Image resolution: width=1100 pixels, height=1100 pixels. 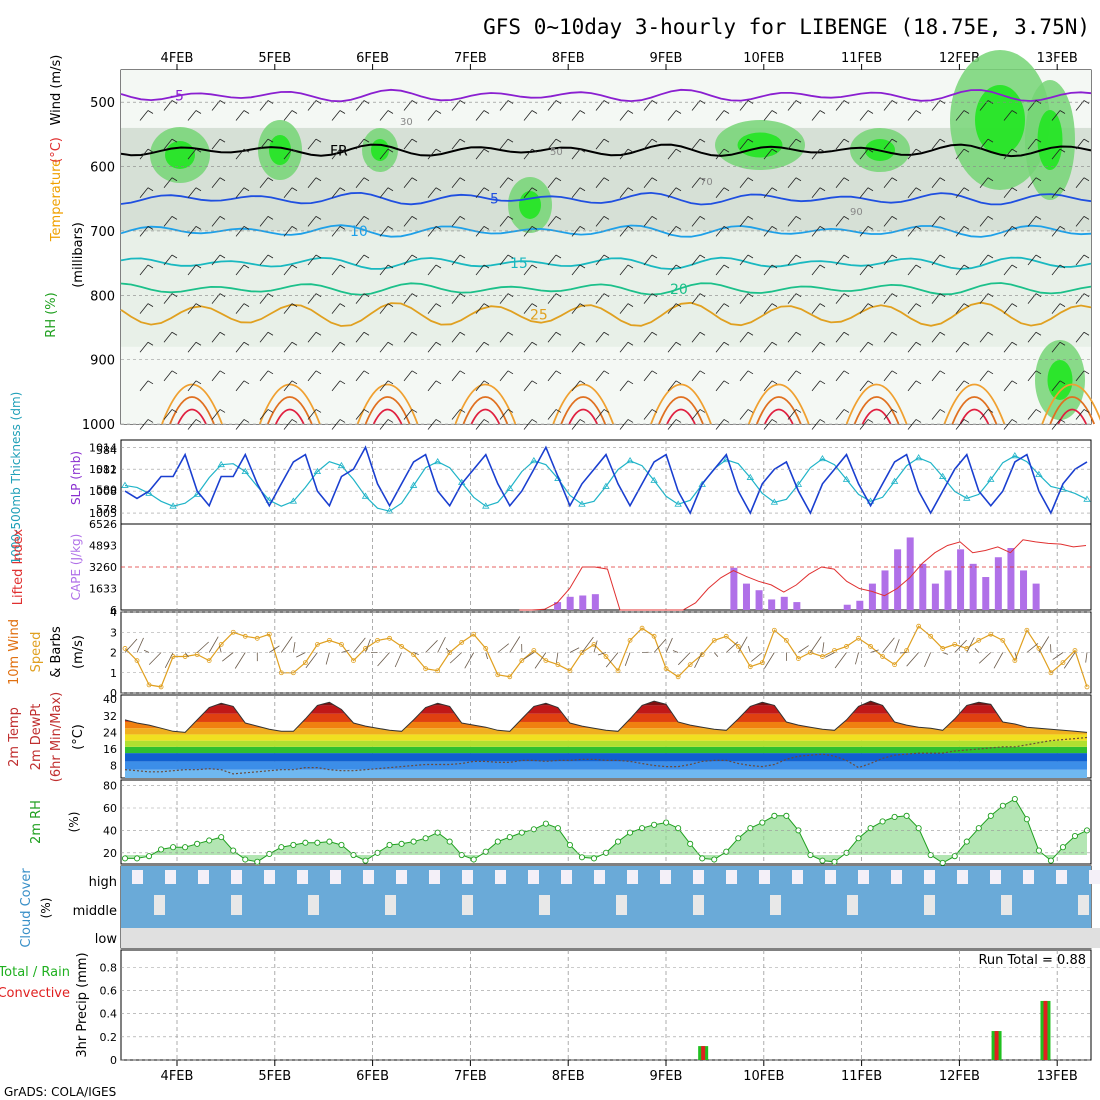 I want to click on cape-tick-label: 326, so click(x=99, y=567).